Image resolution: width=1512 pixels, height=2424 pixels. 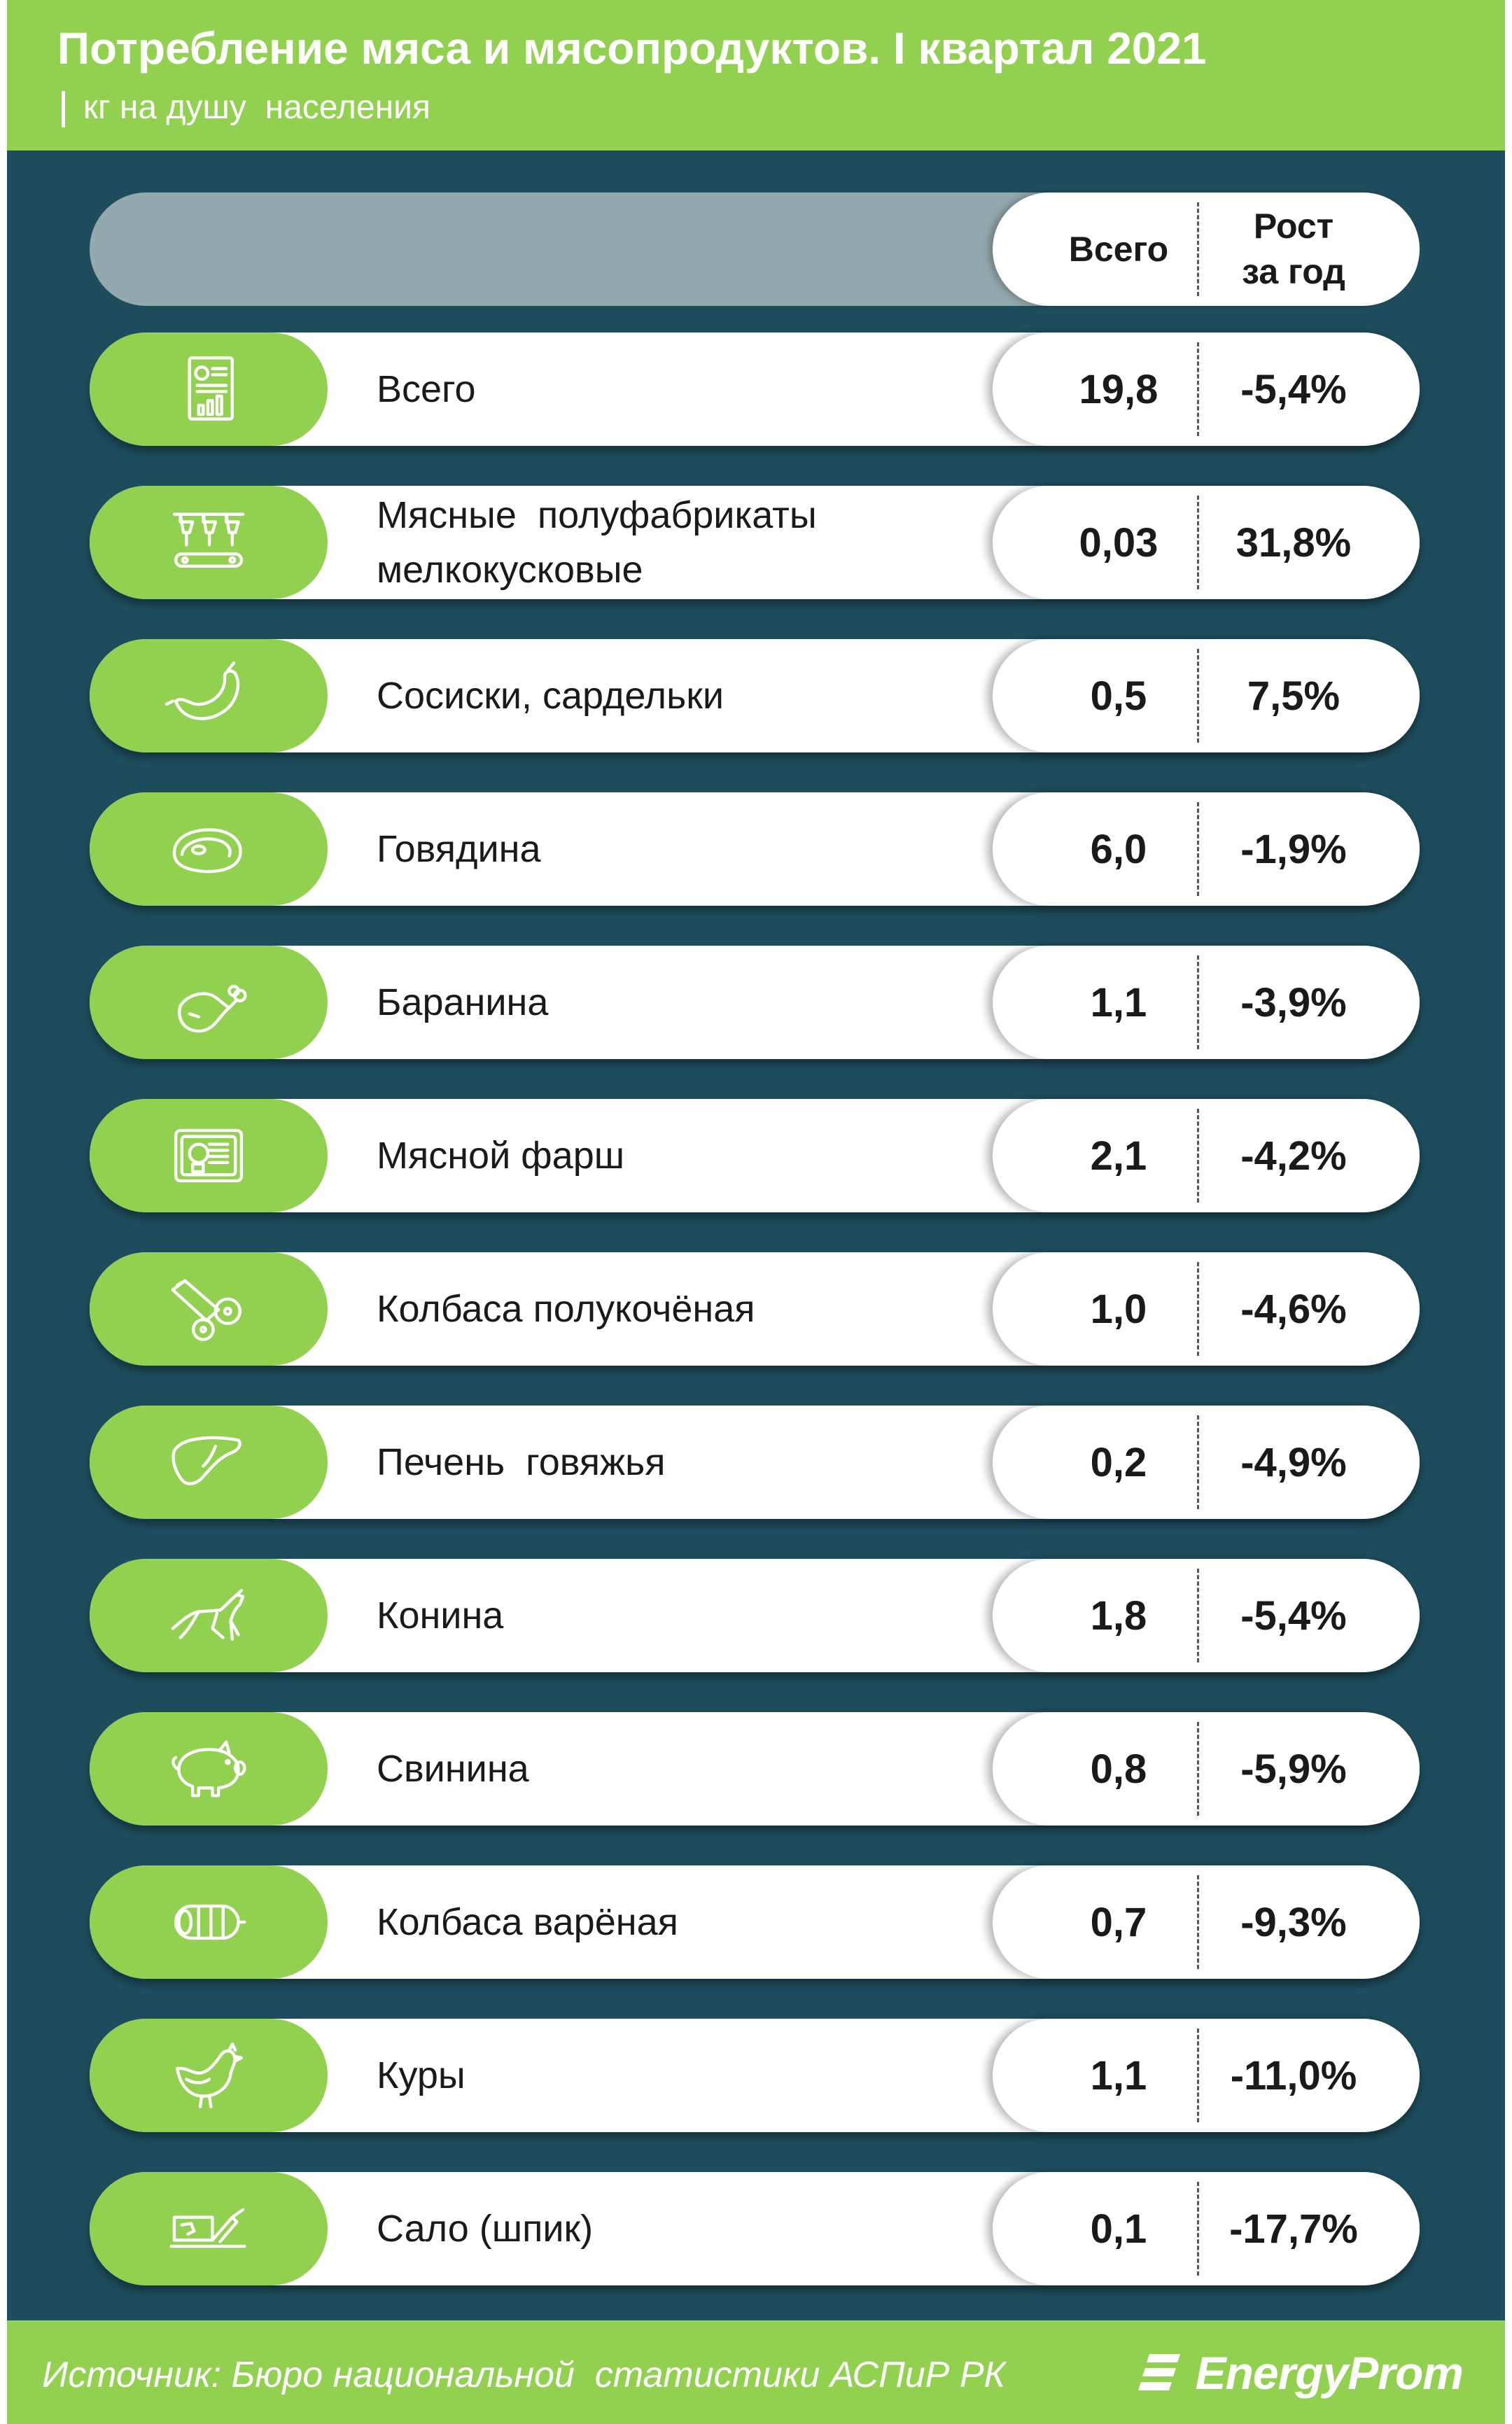 What do you see at coordinates (1118, 1615) in the screenshot?
I see `row-total-value: 1,8` at bounding box center [1118, 1615].